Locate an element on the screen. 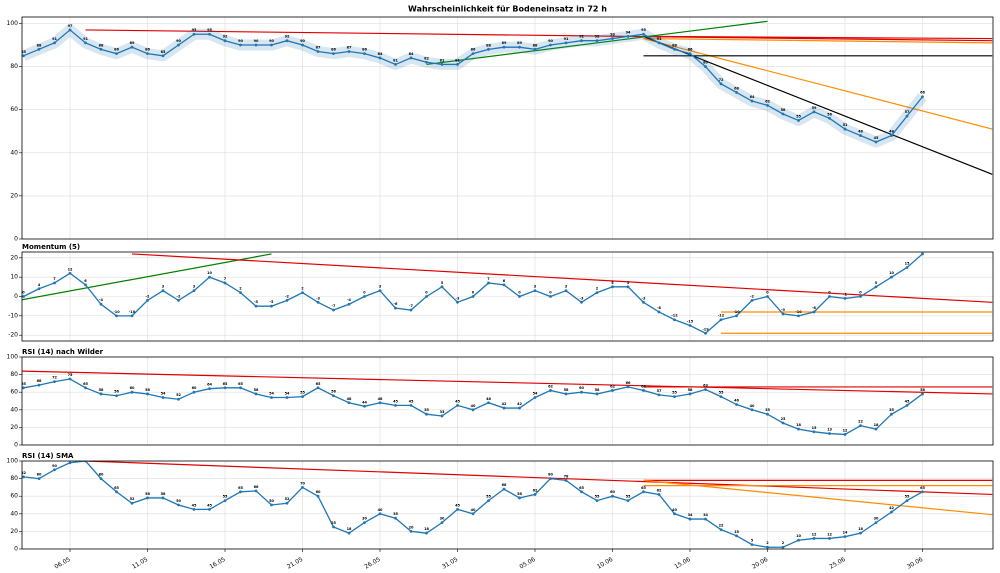  data-label: -3 is located at coordinates (644, 298).